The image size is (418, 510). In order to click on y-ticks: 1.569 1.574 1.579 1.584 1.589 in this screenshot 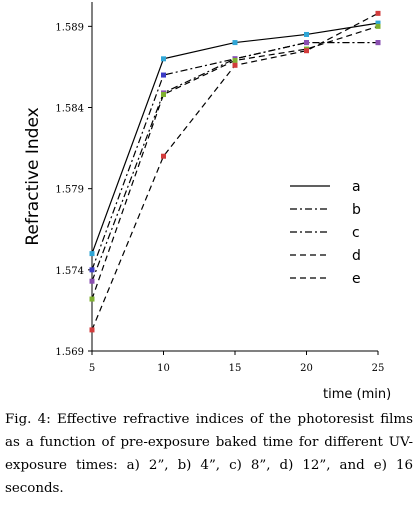, I will do `click(73, 190)`.